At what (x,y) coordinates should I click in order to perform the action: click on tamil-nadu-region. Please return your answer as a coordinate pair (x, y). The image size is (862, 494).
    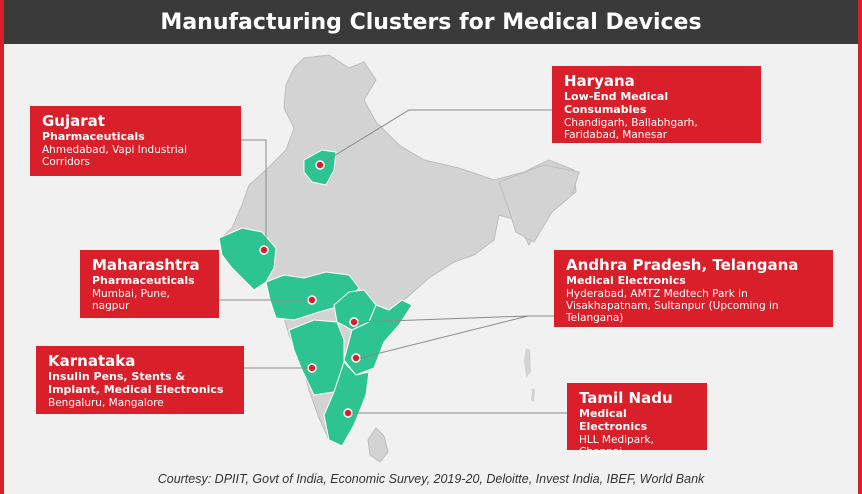
    Looking at the image, I should click on (346, 404).